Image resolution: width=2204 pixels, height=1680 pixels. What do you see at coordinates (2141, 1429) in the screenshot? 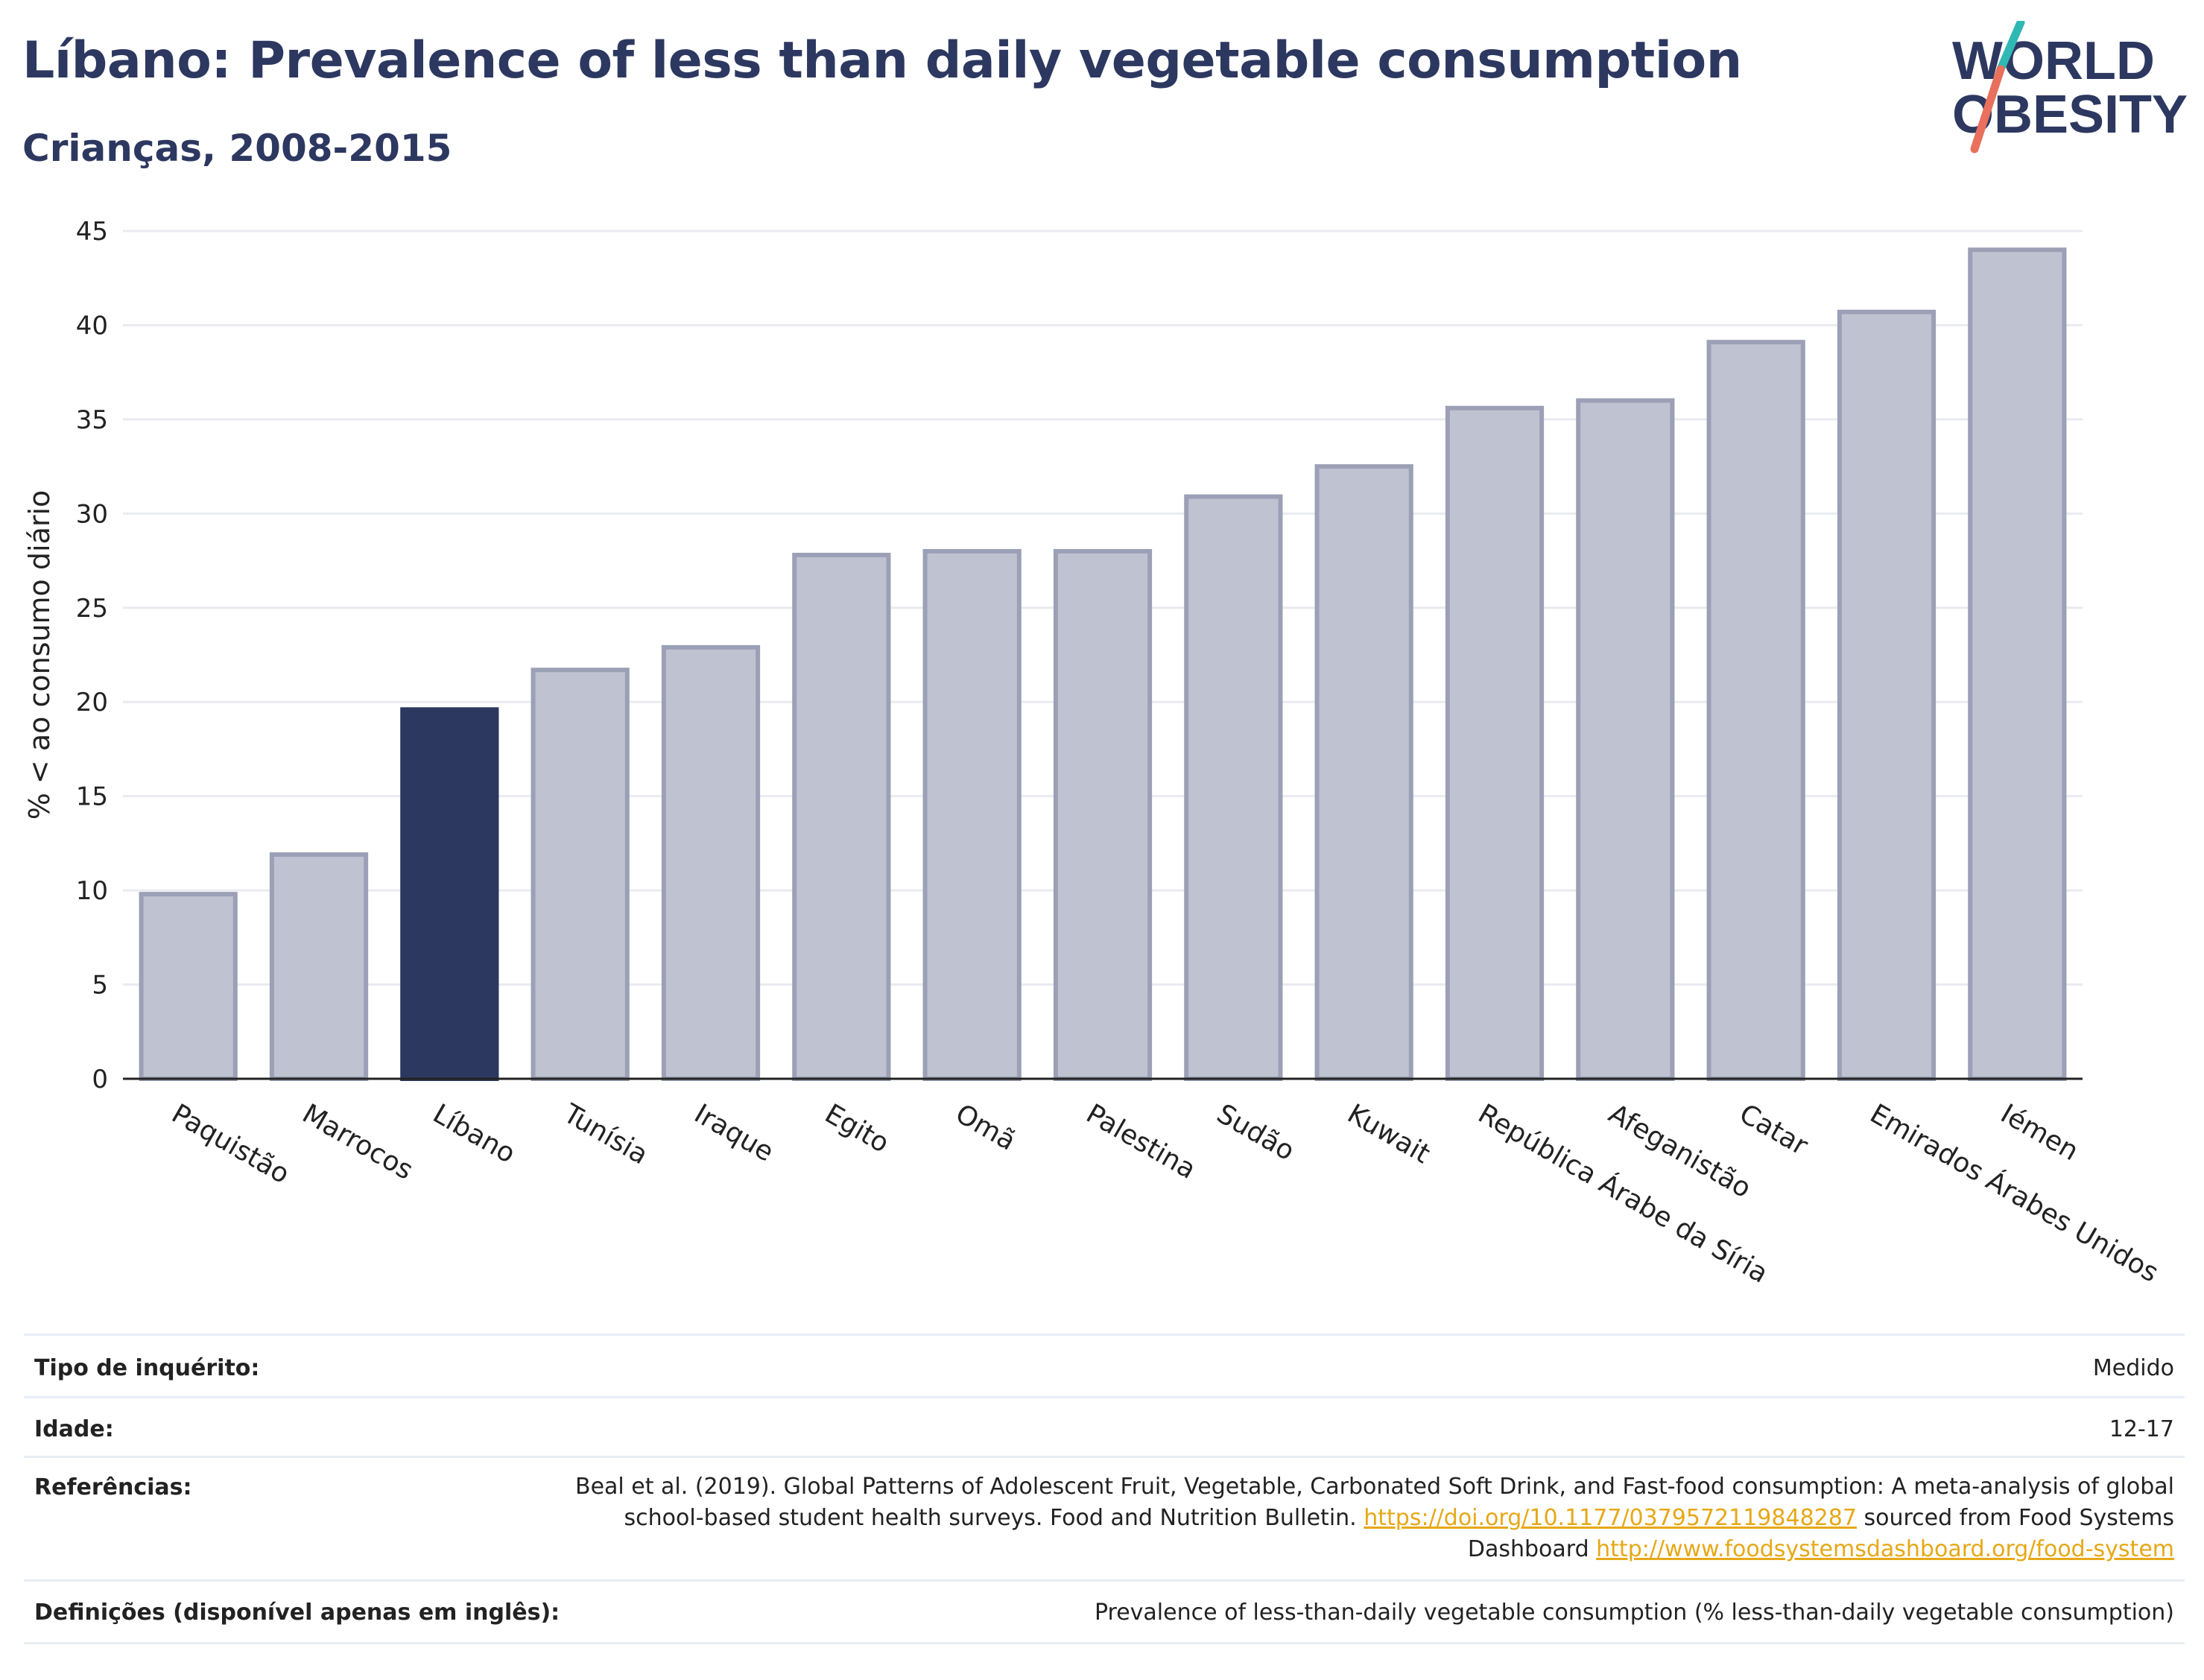
I see `age-value: 12-17` at bounding box center [2141, 1429].